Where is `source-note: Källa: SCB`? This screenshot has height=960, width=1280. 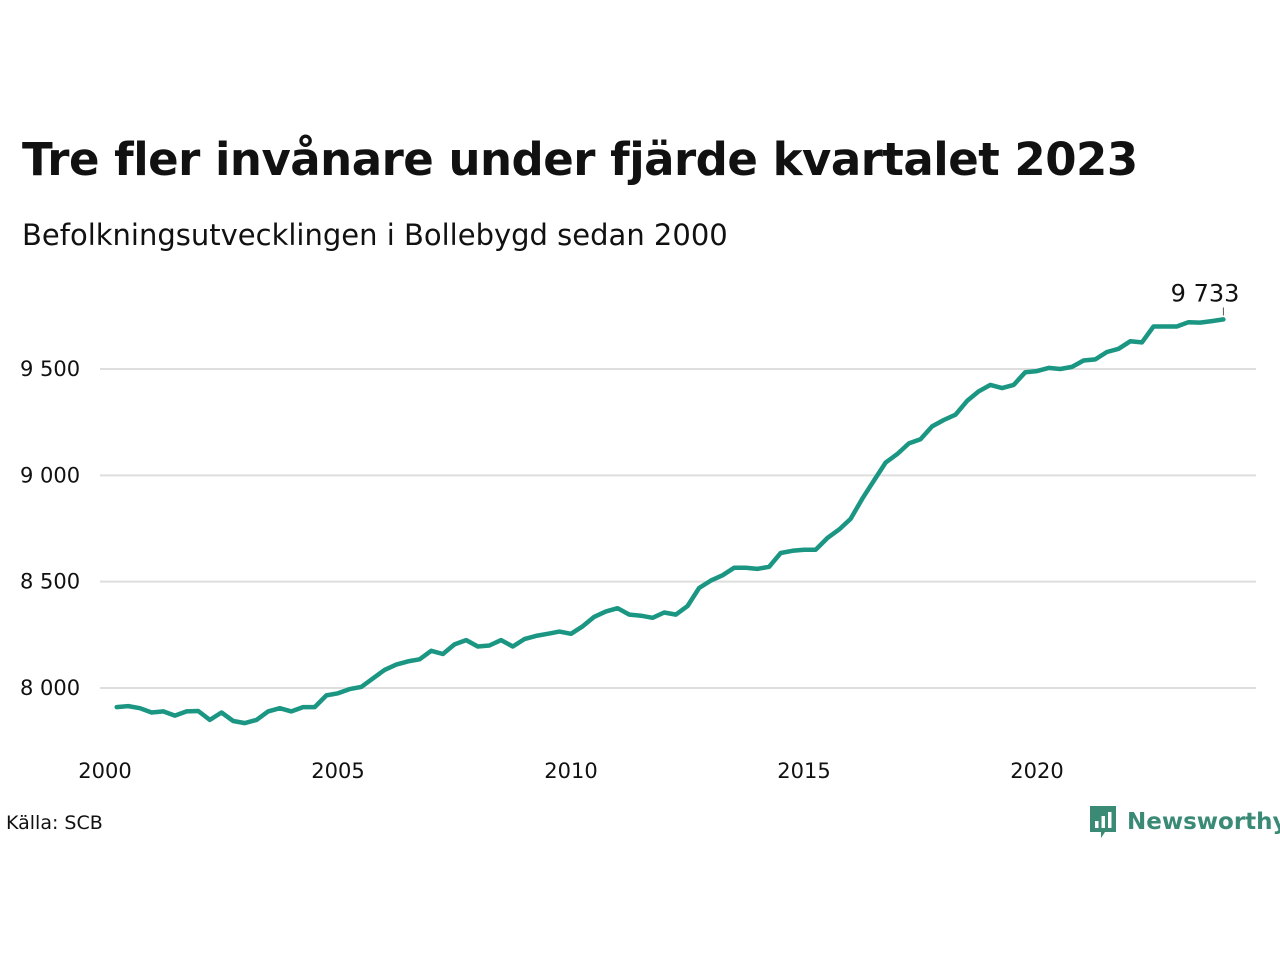 source-note: Källa: SCB is located at coordinates (54, 823).